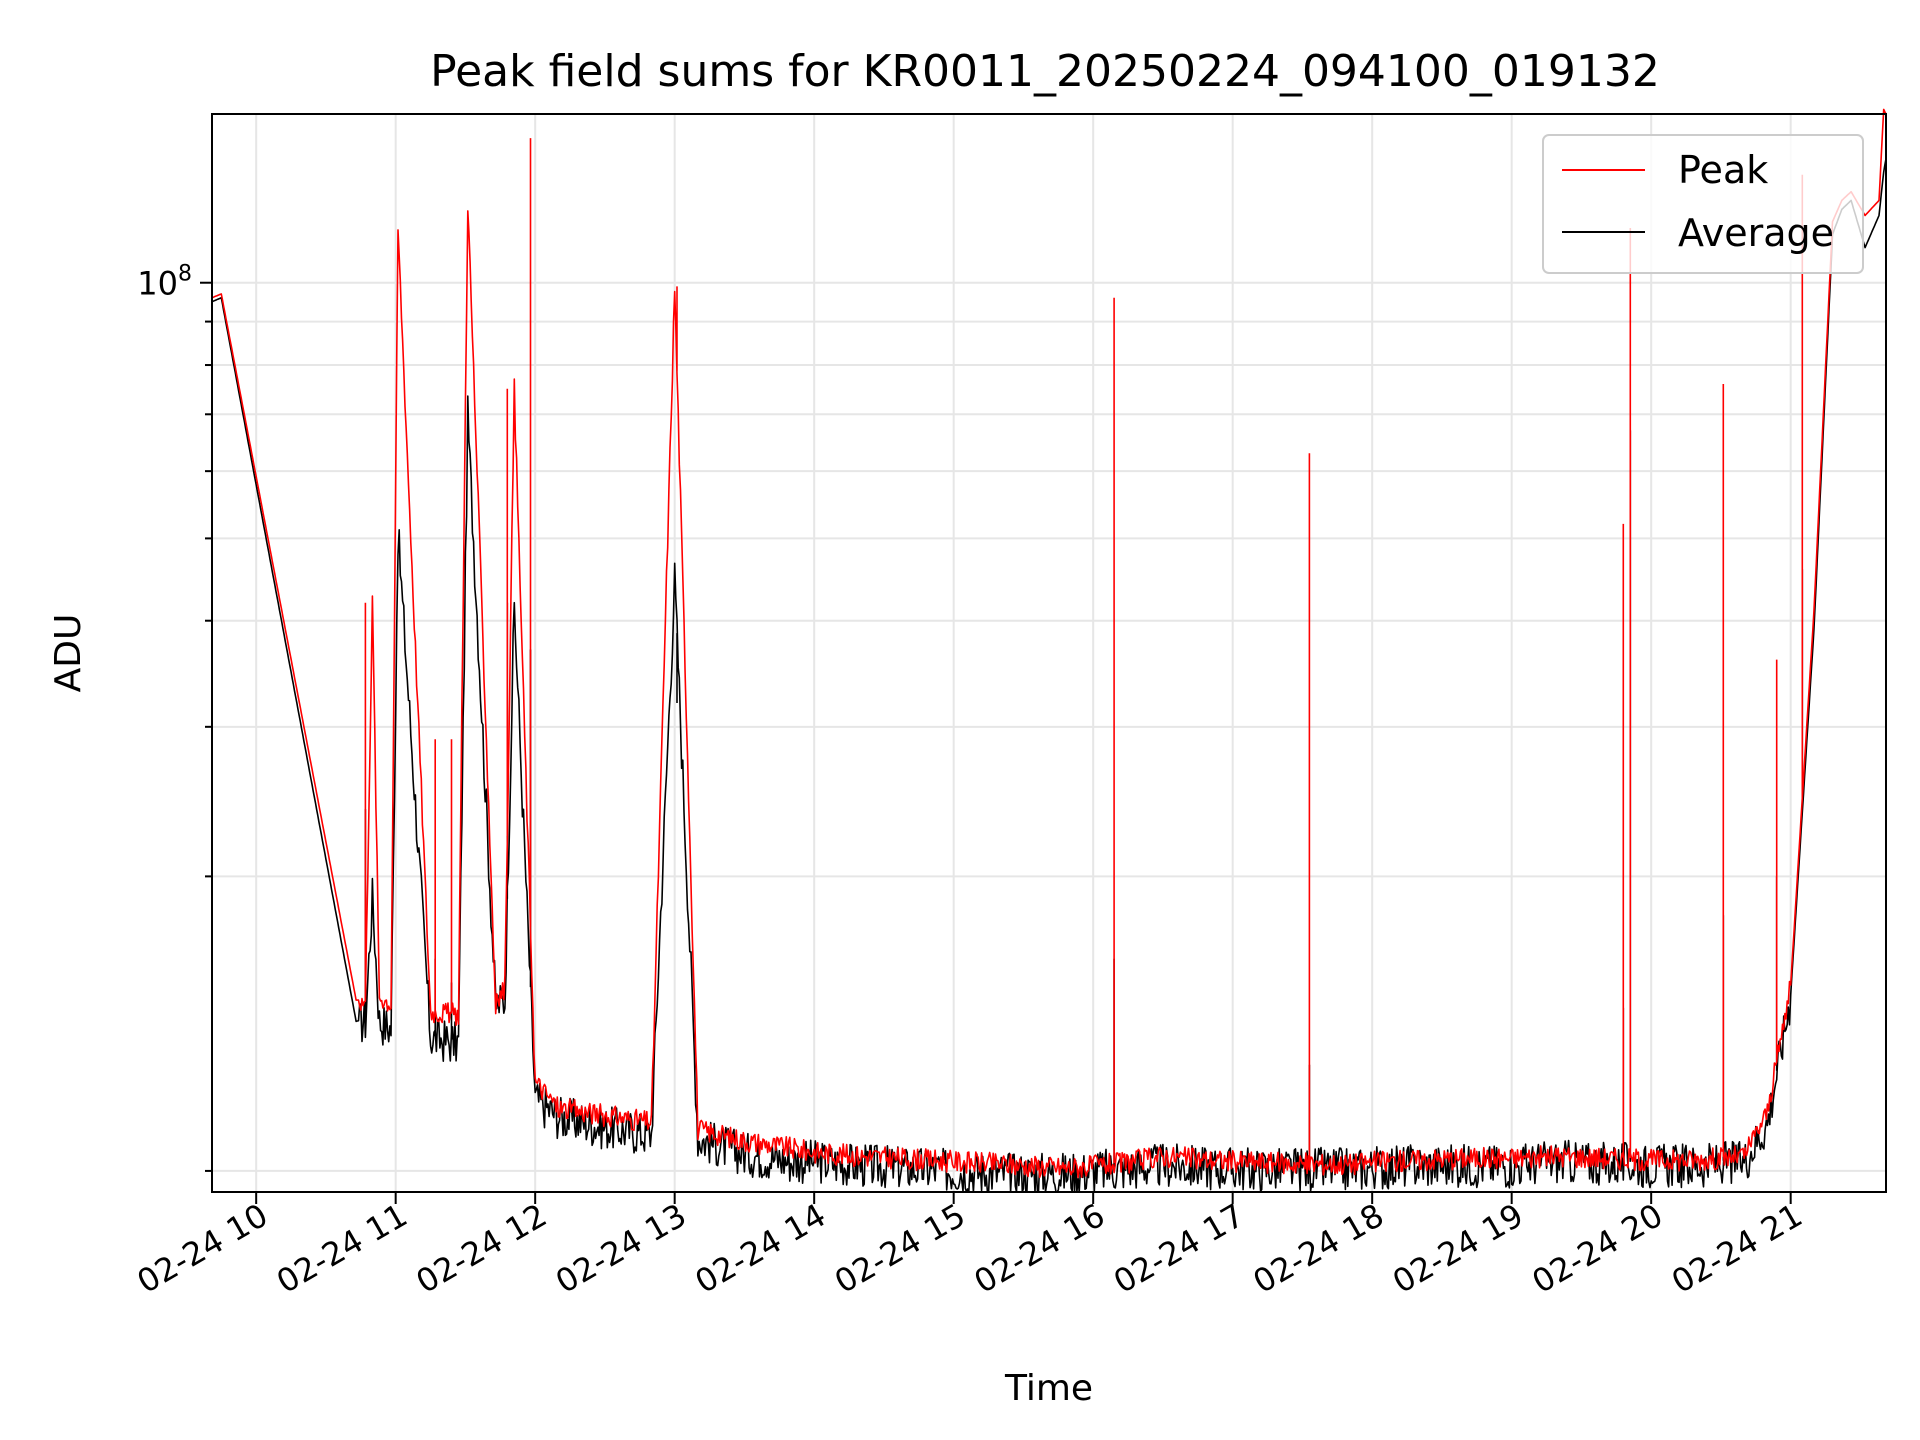 This screenshot has width=1920, height=1440. What do you see at coordinates (1048, 1388) in the screenshot?
I see `x-axis-label: Time` at bounding box center [1048, 1388].